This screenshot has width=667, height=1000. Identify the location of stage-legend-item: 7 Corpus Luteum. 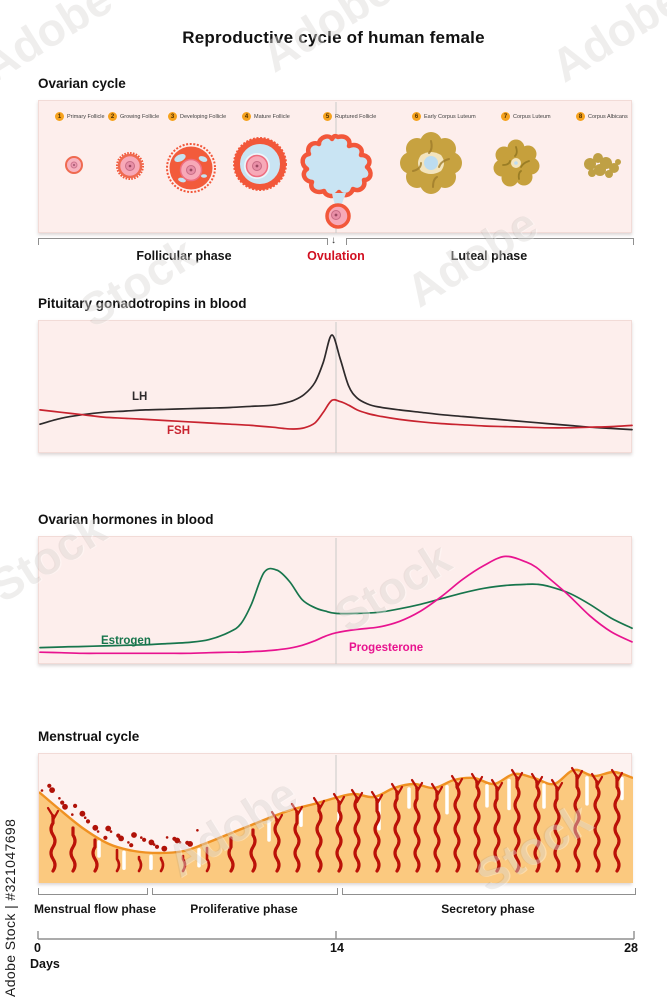
(526, 116).